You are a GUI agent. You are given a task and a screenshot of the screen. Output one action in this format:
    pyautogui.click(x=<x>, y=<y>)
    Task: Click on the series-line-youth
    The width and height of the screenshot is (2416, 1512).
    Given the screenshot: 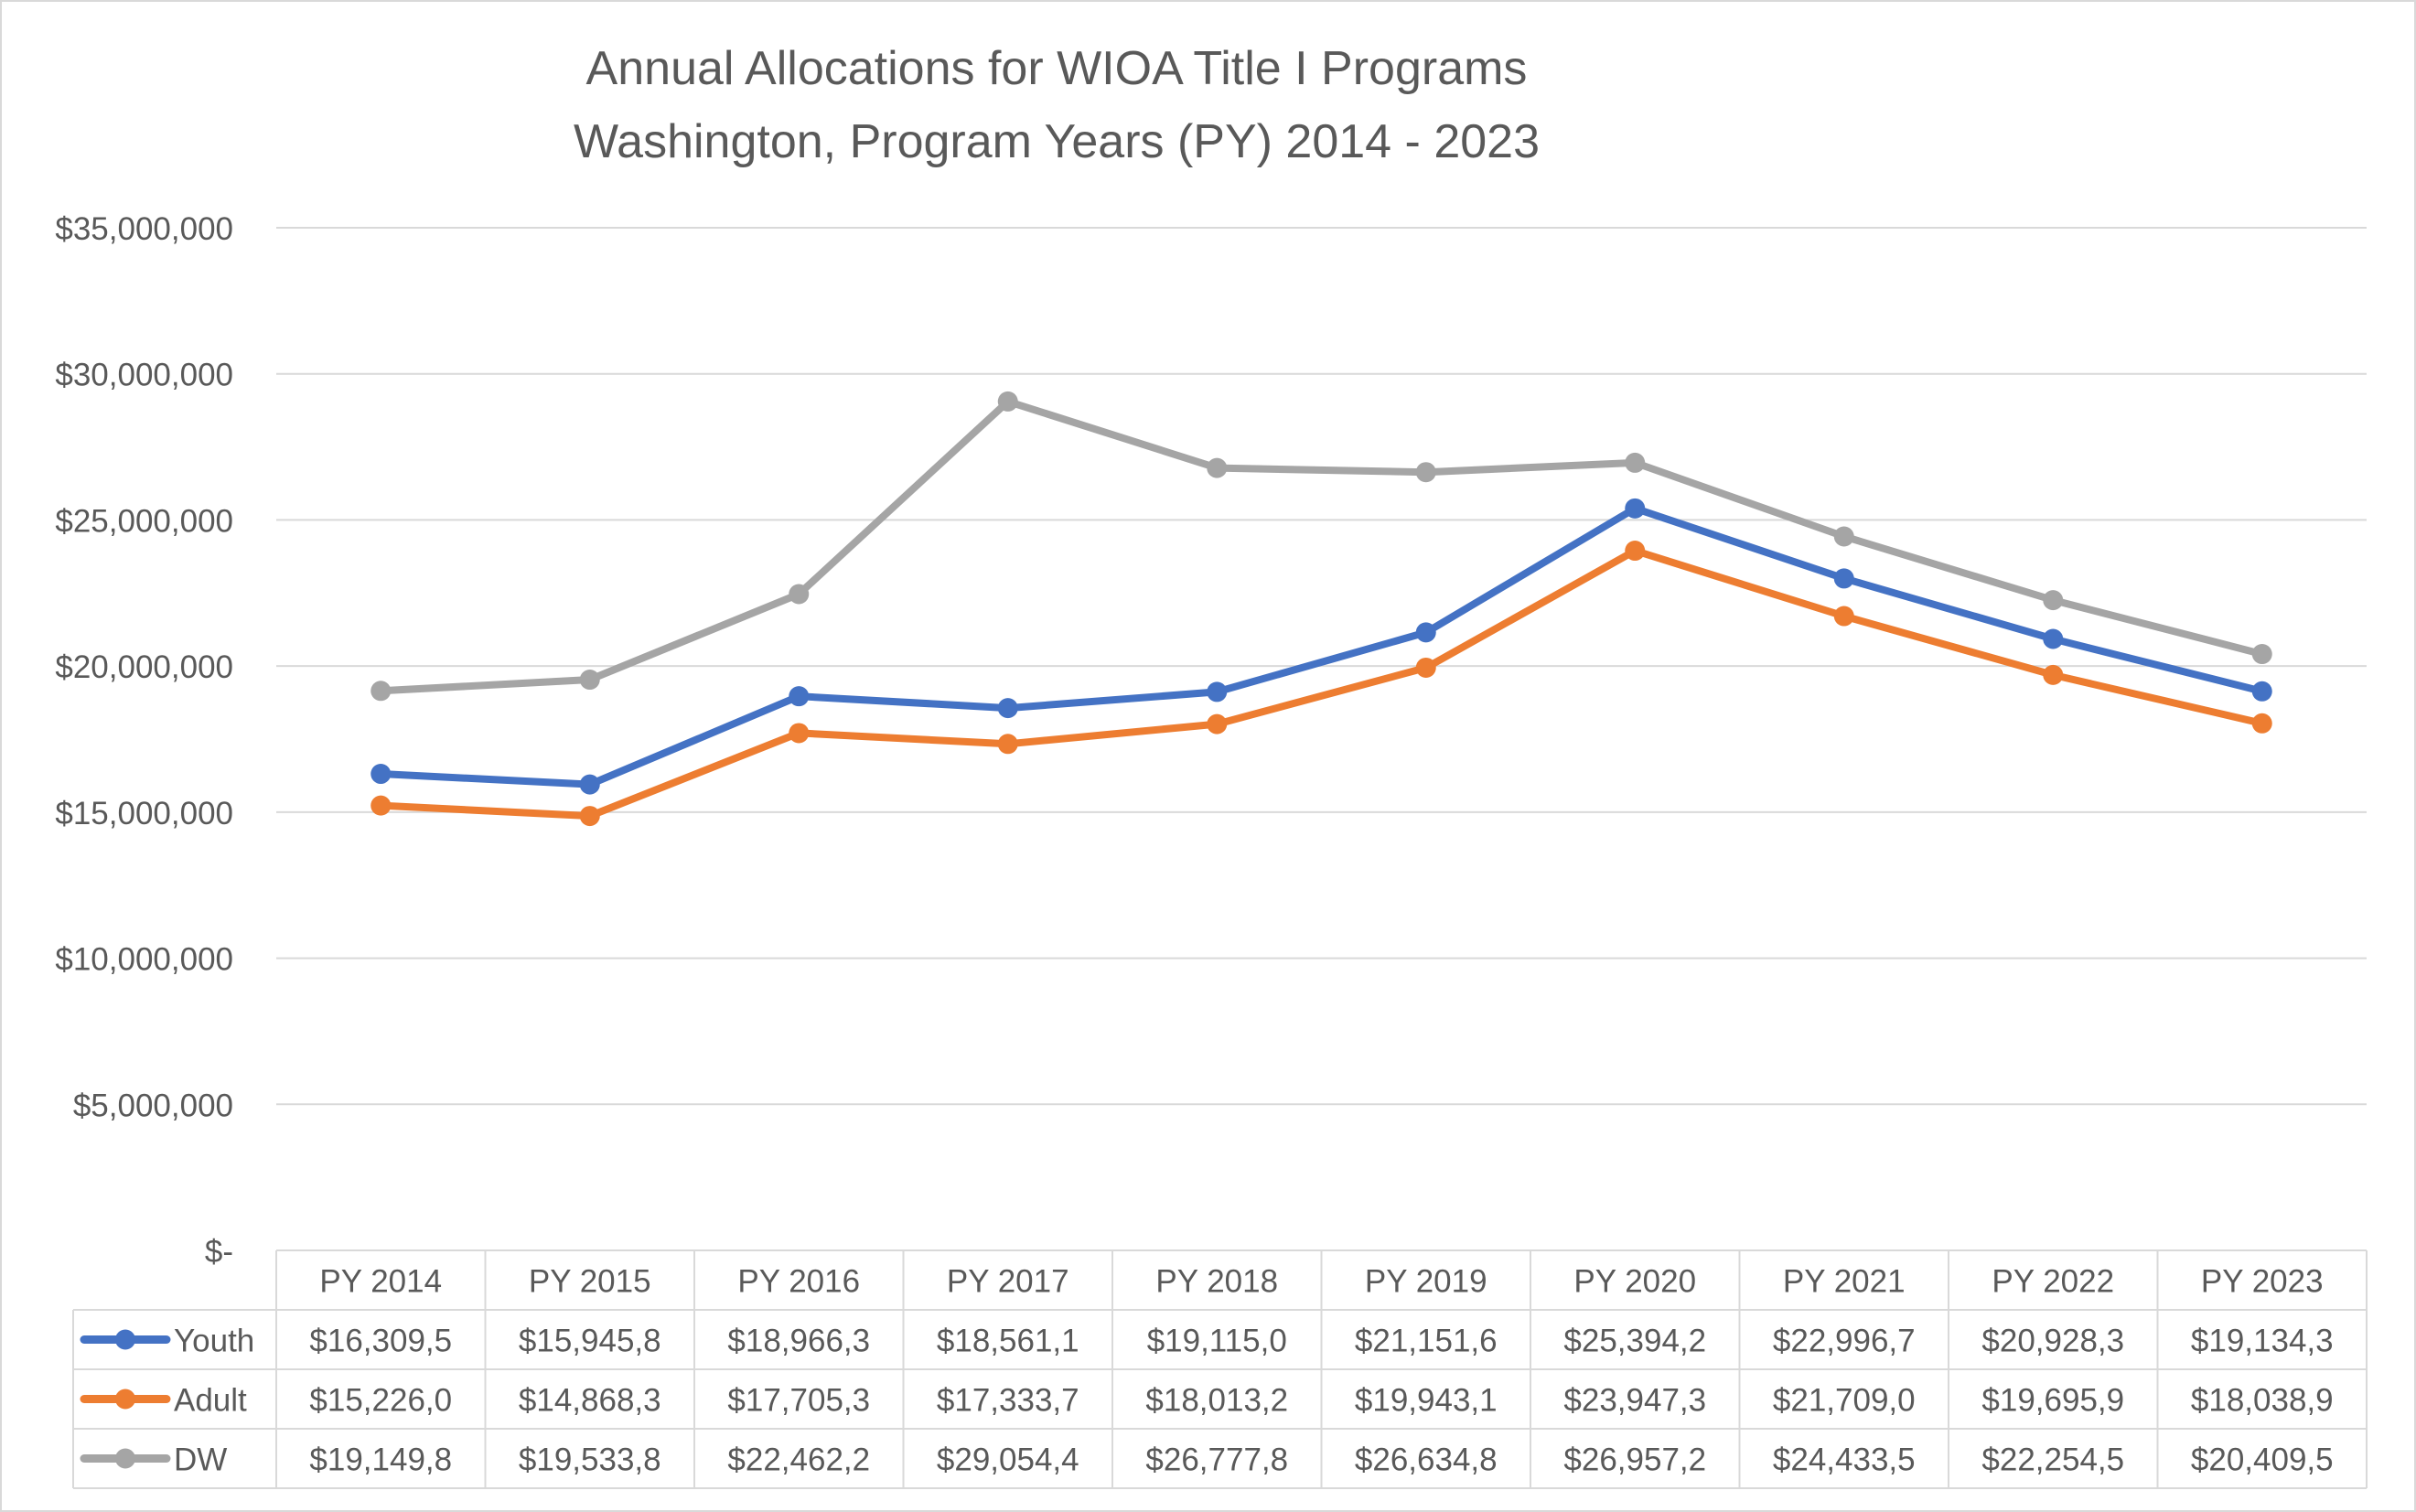 What is the action you would take?
    pyautogui.click(x=1321, y=646)
    